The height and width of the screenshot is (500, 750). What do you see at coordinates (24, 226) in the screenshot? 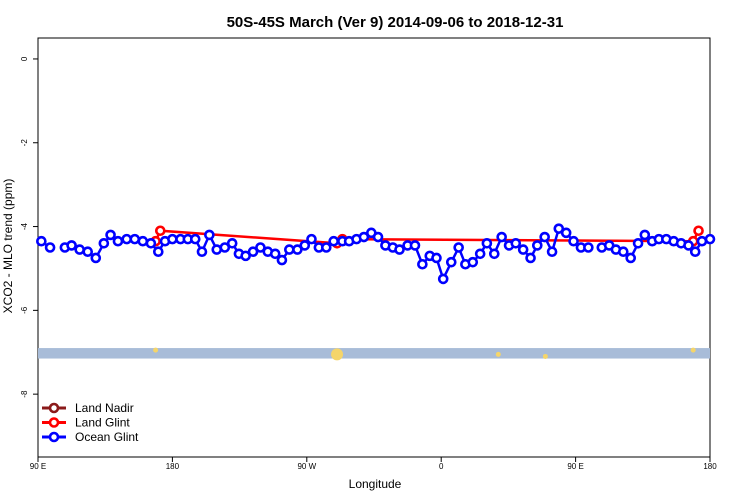
I see `y-tick-label: -4` at bounding box center [24, 226].